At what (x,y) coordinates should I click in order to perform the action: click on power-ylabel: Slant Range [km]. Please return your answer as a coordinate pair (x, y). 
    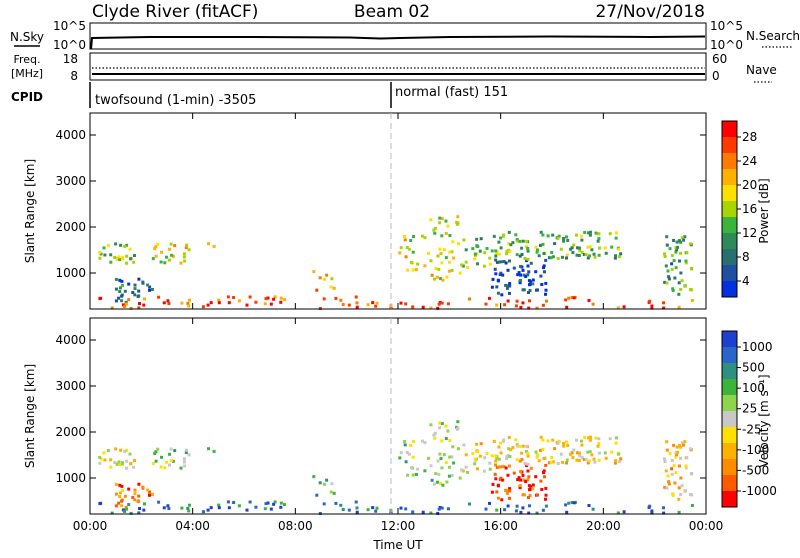
    Looking at the image, I should click on (30, 211).